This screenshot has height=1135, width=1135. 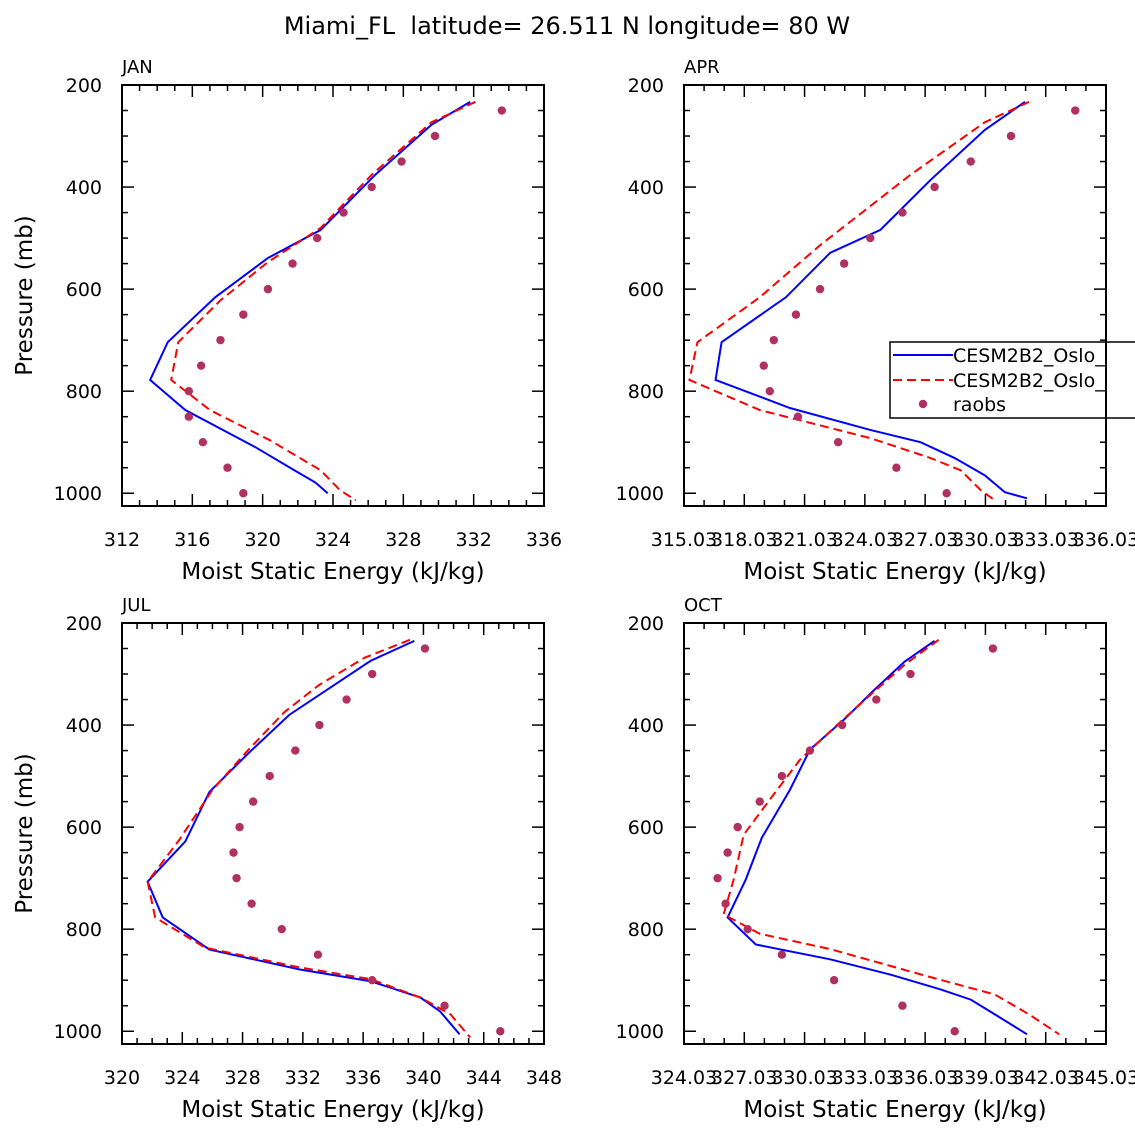 I want to click on x-tick-label: 318.03, so click(x=744, y=540).